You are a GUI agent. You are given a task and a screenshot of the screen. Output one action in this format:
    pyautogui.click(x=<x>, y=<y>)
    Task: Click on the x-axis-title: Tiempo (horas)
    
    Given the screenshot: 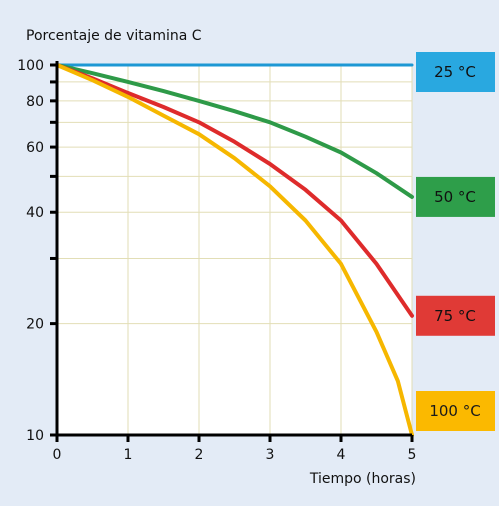 What is the action you would take?
    pyautogui.click(x=362, y=479)
    